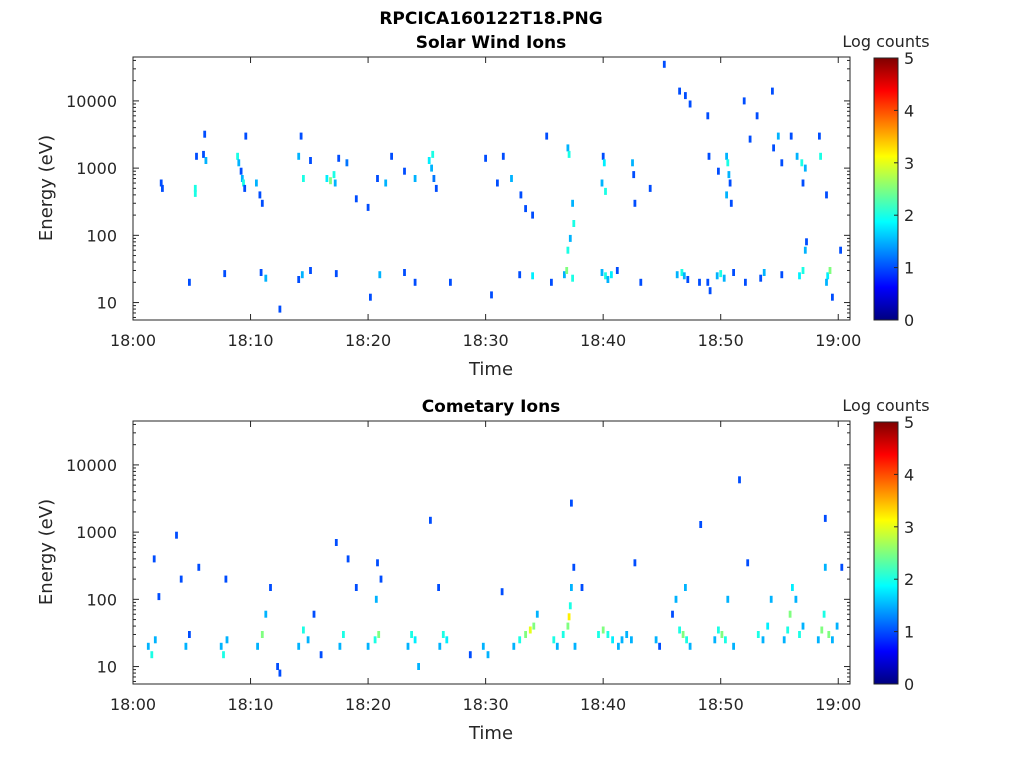 The height and width of the screenshot is (768, 1024). What do you see at coordinates (490, 733) in the screenshot?
I see `panel-2-xlabel: Time` at bounding box center [490, 733].